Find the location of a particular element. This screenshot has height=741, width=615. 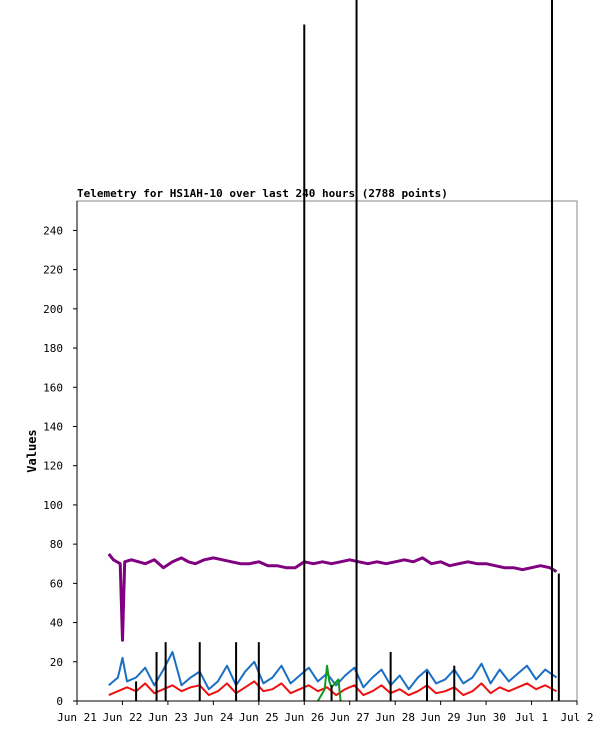

y-tick-label: 60 is located at coordinates (56, 583).